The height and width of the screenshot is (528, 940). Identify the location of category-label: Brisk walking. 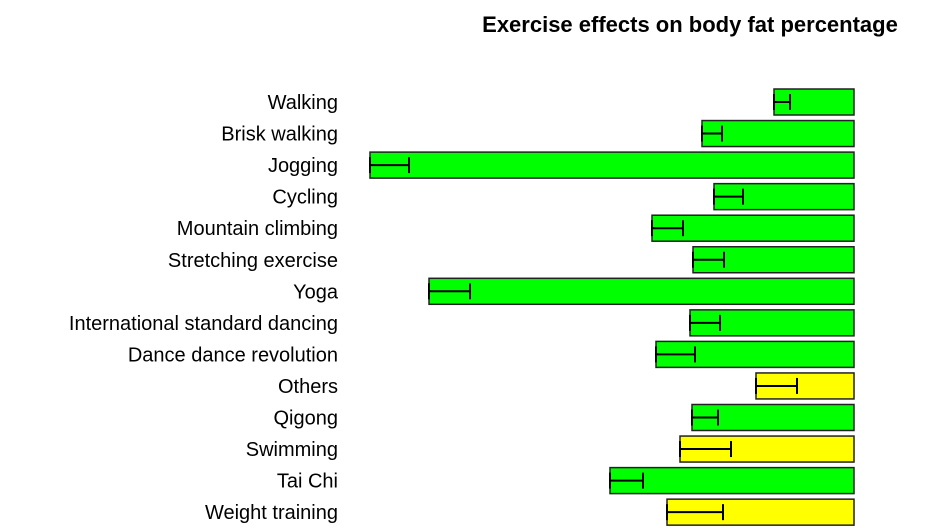
(279, 135).